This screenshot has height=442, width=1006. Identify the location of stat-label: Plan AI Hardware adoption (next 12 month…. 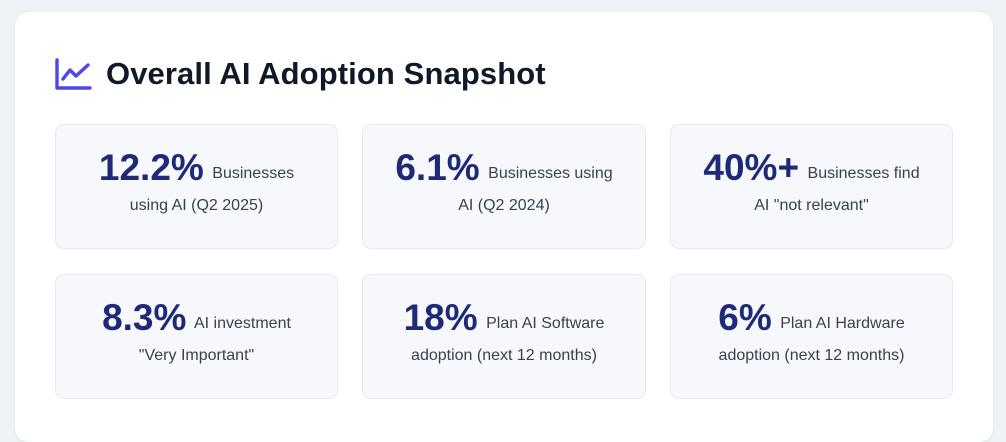
(811, 339).